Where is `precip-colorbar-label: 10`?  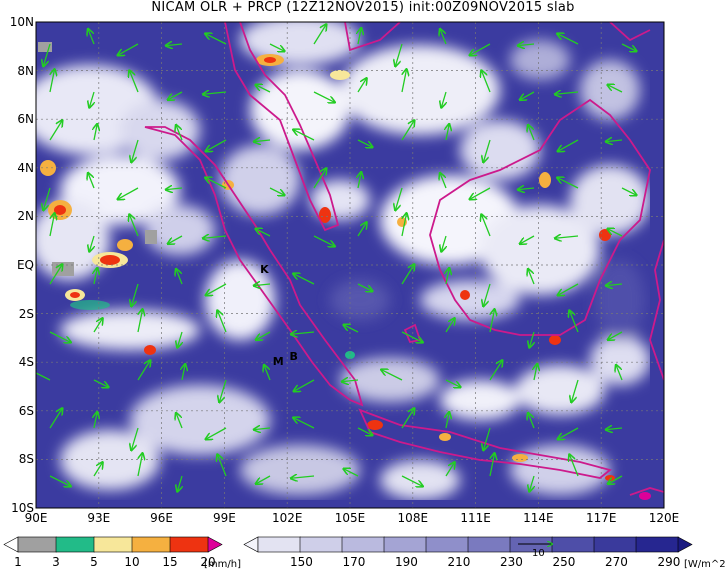
precip-colorbar-label: 10 is located at coordinates (132, 562).